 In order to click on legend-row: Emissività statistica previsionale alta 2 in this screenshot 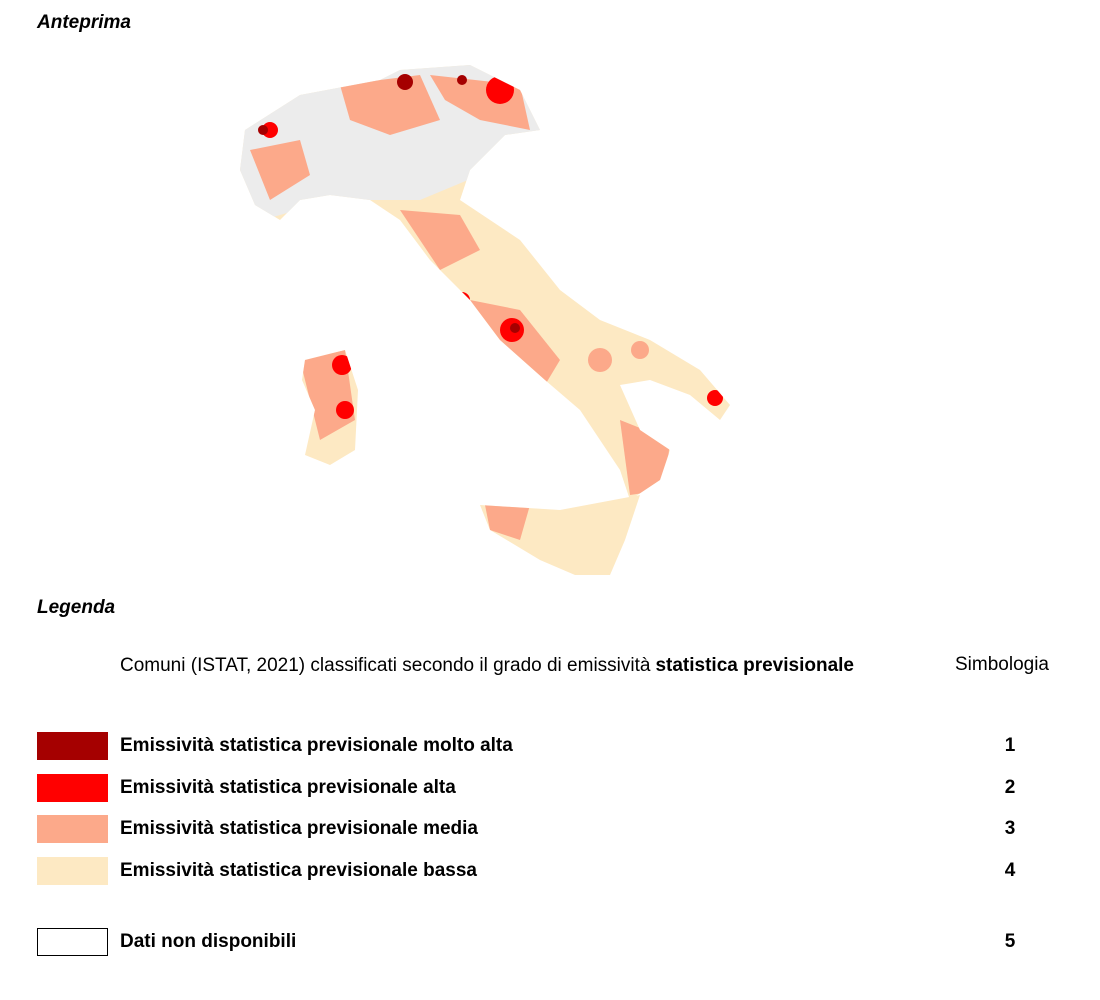, I will do `click(550, 789)`.